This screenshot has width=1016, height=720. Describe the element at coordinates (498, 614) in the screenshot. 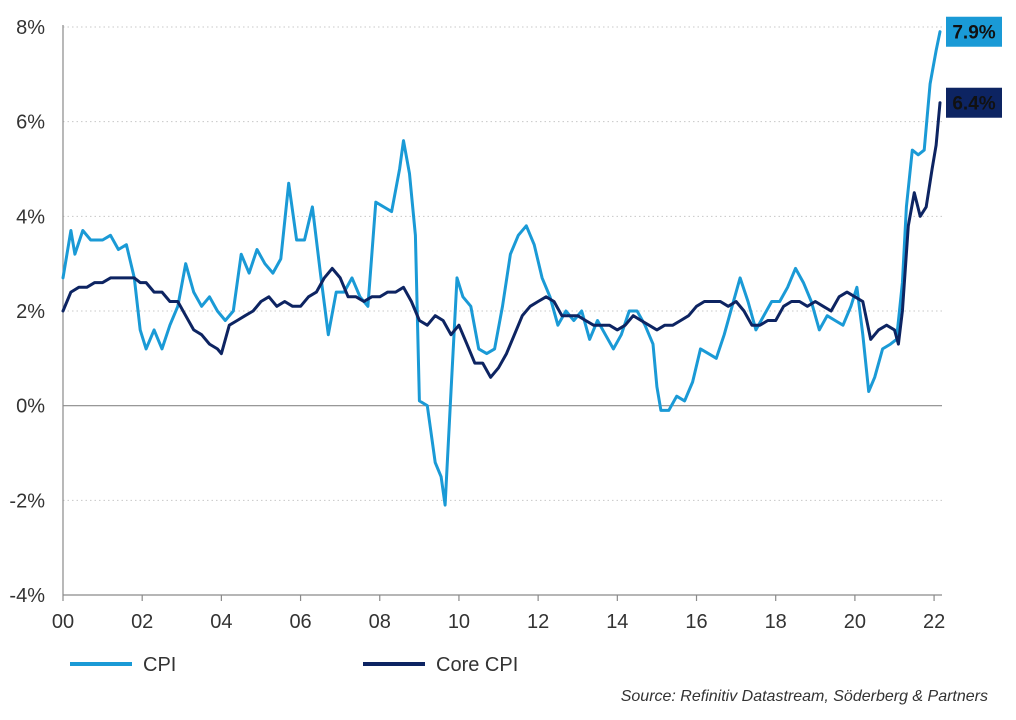

I see `x-axis-ticks: 00 02 04 06 08 10 12 14 16 18 20 22` at that location.